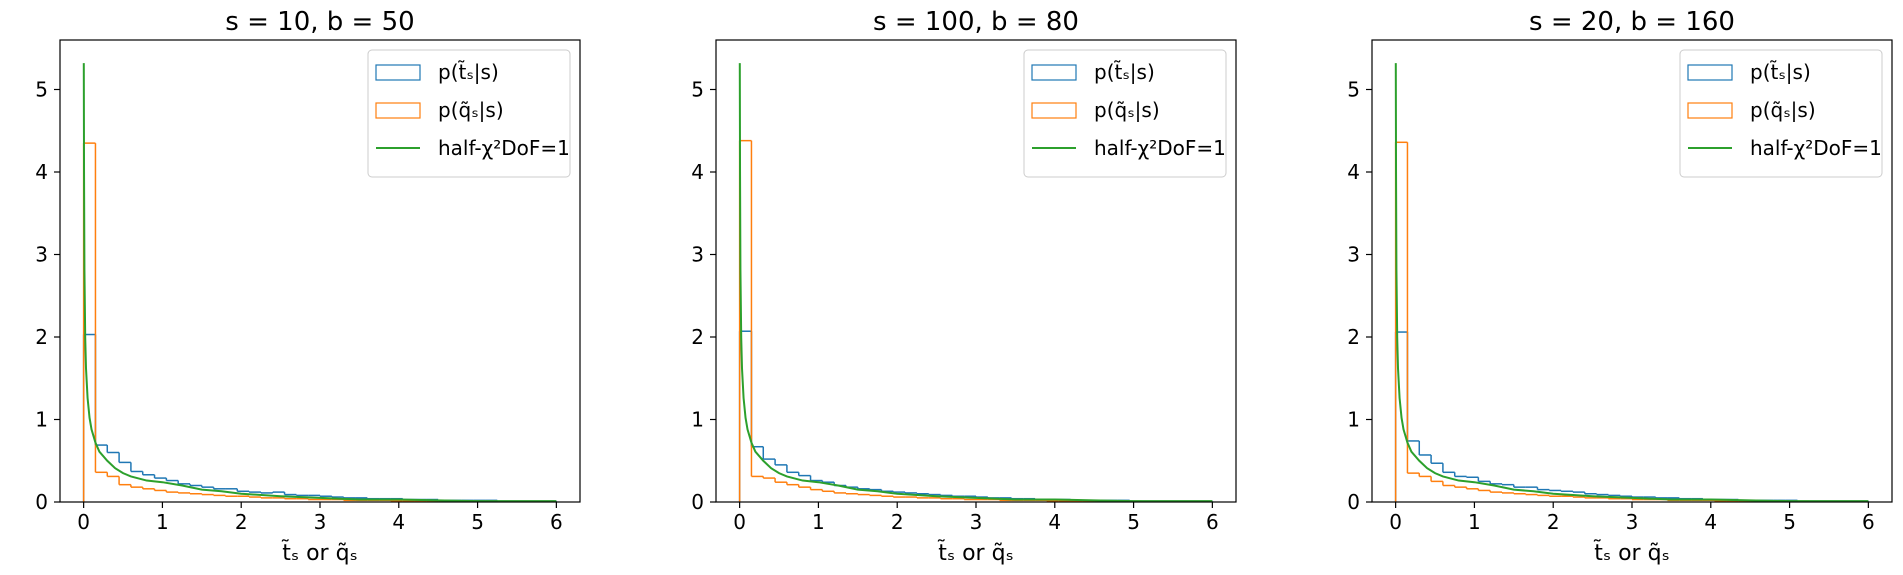 This screenshot has height=575, width=1903. I want to click on chart-title: s = 100, b = 80, so click(976, 22).